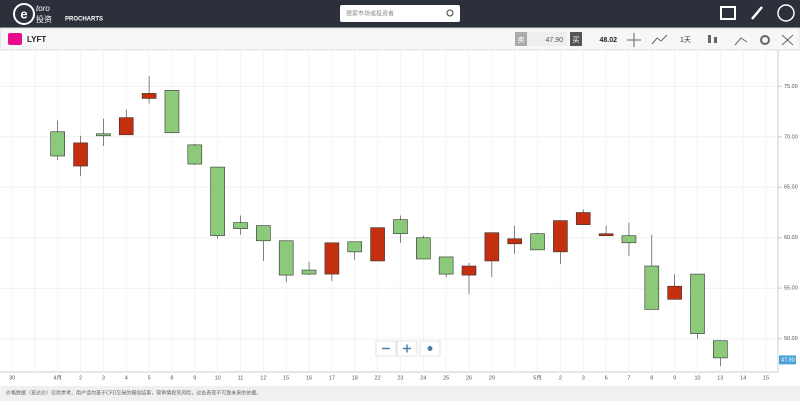  I want to click on x-tick-label: 12, so click(263, 378).